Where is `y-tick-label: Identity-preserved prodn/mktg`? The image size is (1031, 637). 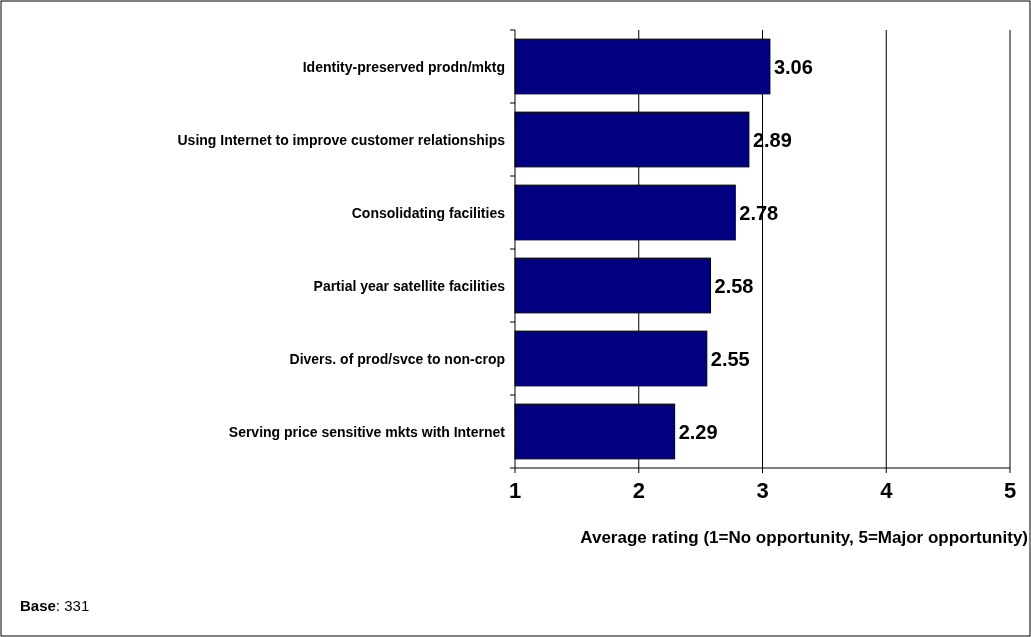 y-tick-label: Identity-preserved prodn/mktg is located at coordinates (403, 66).